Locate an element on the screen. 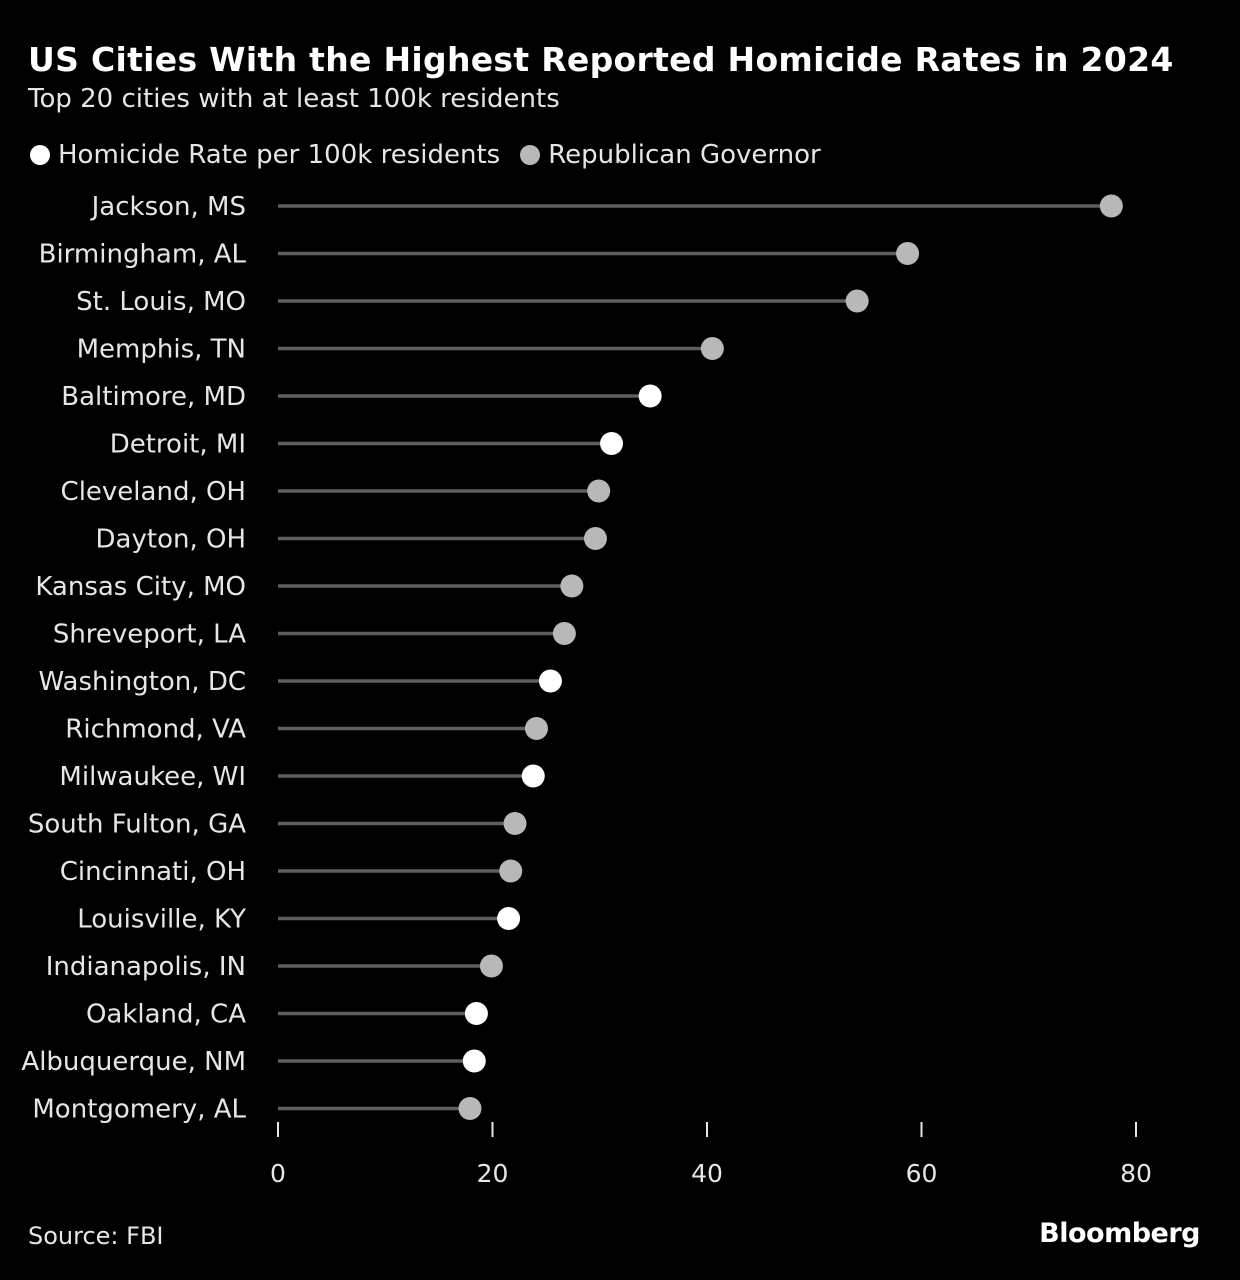 The height and width of the screenshot is (1280, 1240). legend-item-homicide-rate: Homicide Rate per 100k residents is located at coordinates (265, 155).